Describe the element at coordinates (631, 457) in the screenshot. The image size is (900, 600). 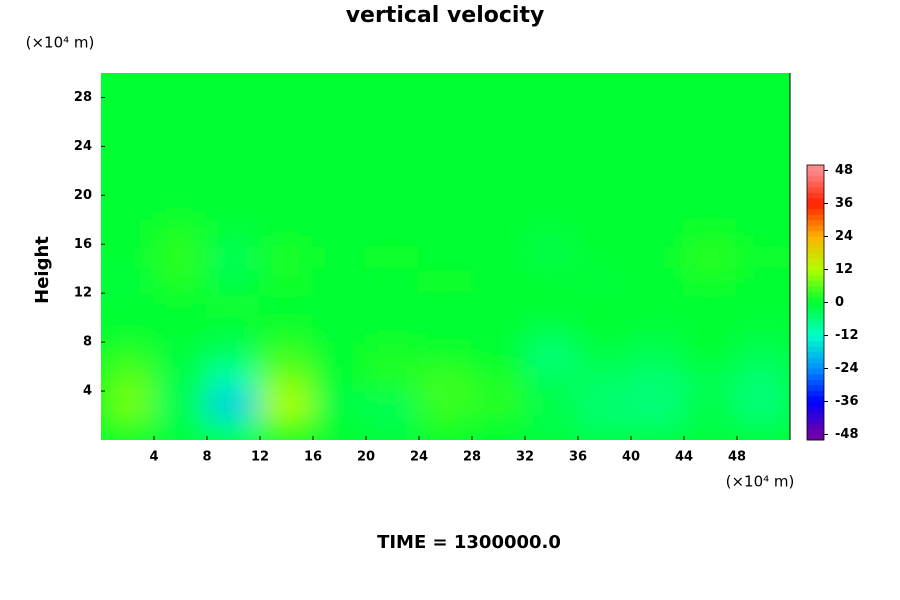
I see `x-tick-label: 40` at that location.